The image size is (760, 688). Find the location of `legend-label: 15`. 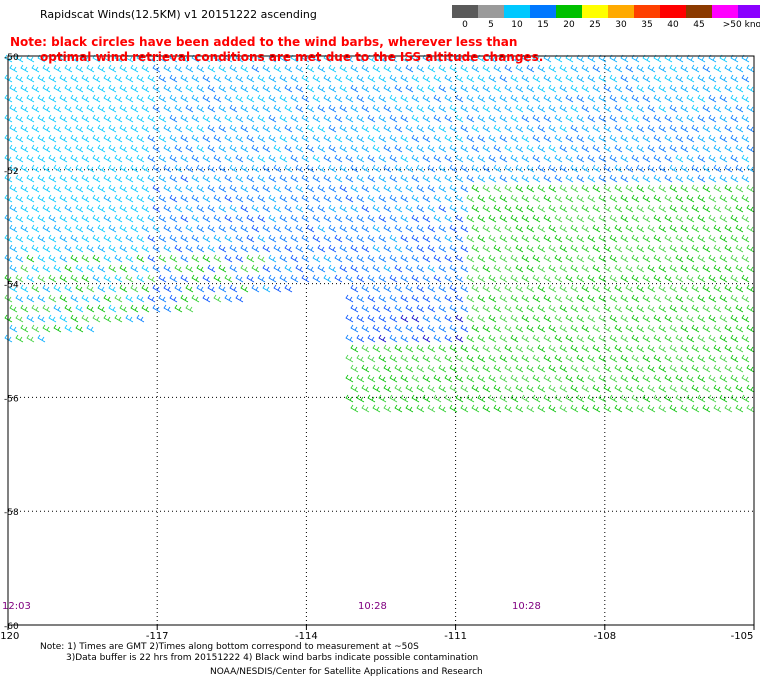

legend-label: 15 is located at coordinates (543, 25).